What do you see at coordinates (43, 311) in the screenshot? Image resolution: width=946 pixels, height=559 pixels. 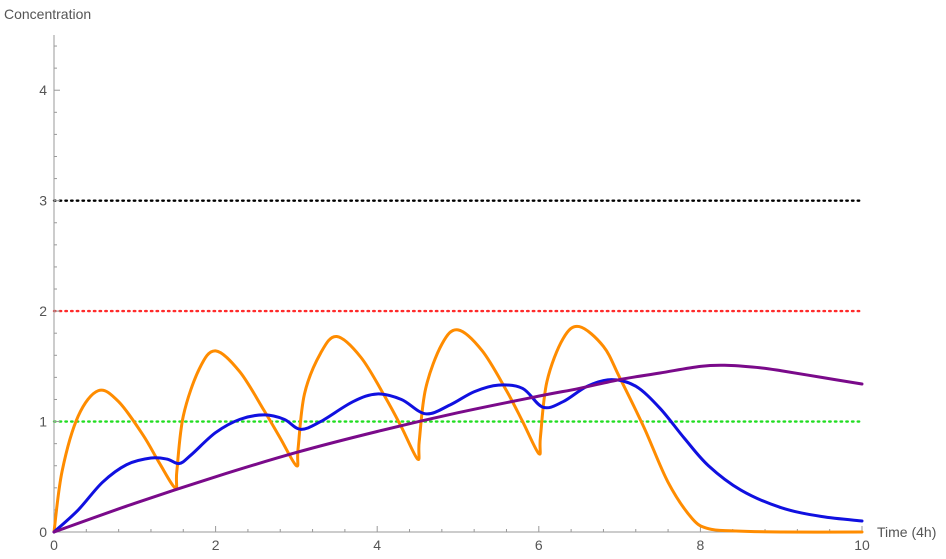 I see `y-tick-label: 2` at bounding box center [43, 311].